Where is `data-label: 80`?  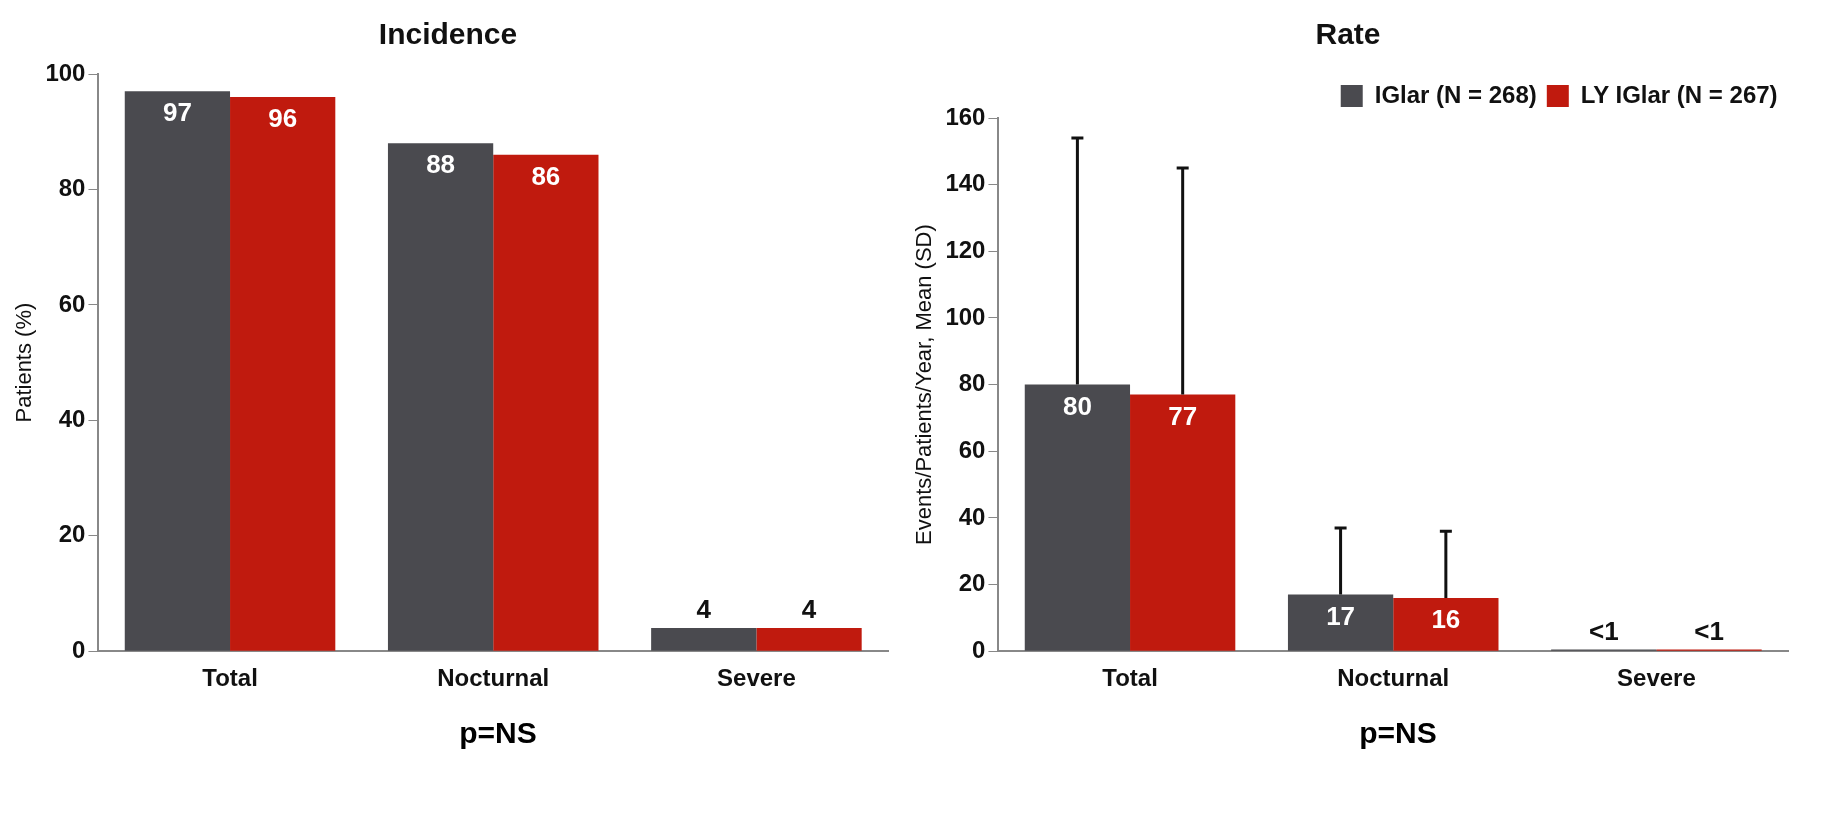
data-label: 80 is located at coordinates (1077, 405).